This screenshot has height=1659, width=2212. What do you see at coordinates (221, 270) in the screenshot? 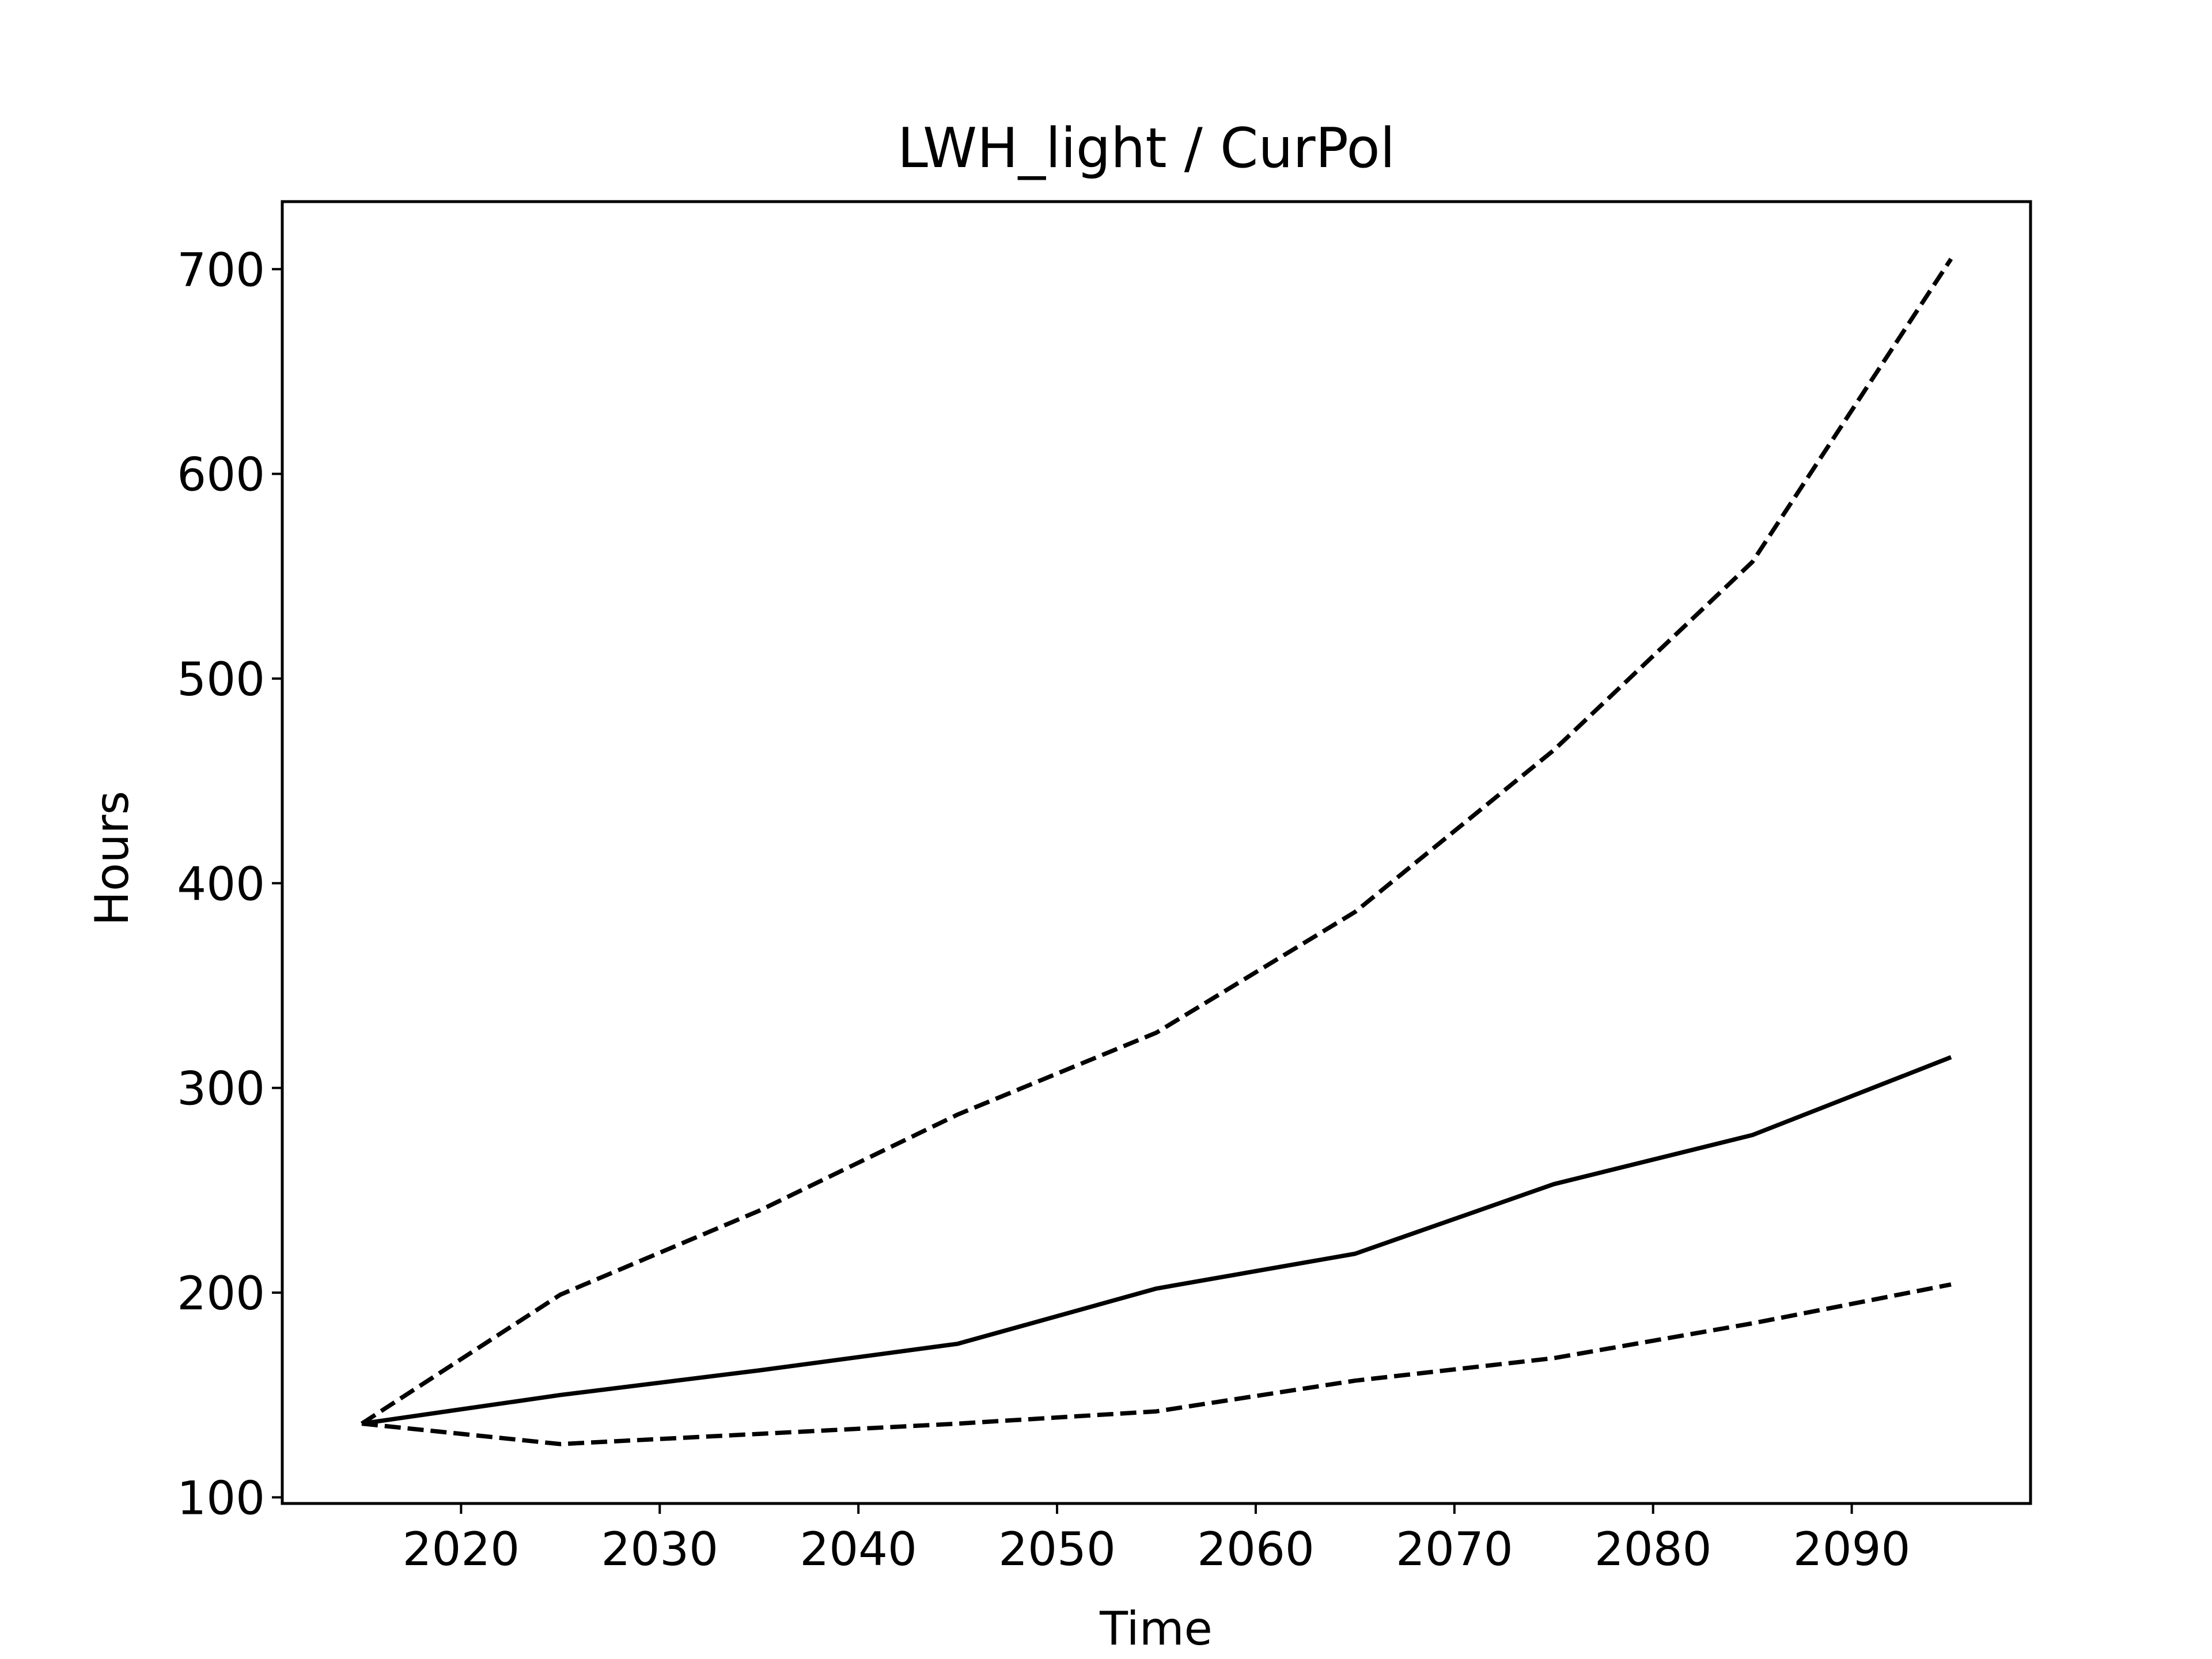
I see `y-tick-label: 700` at bounding box center [221, 270].